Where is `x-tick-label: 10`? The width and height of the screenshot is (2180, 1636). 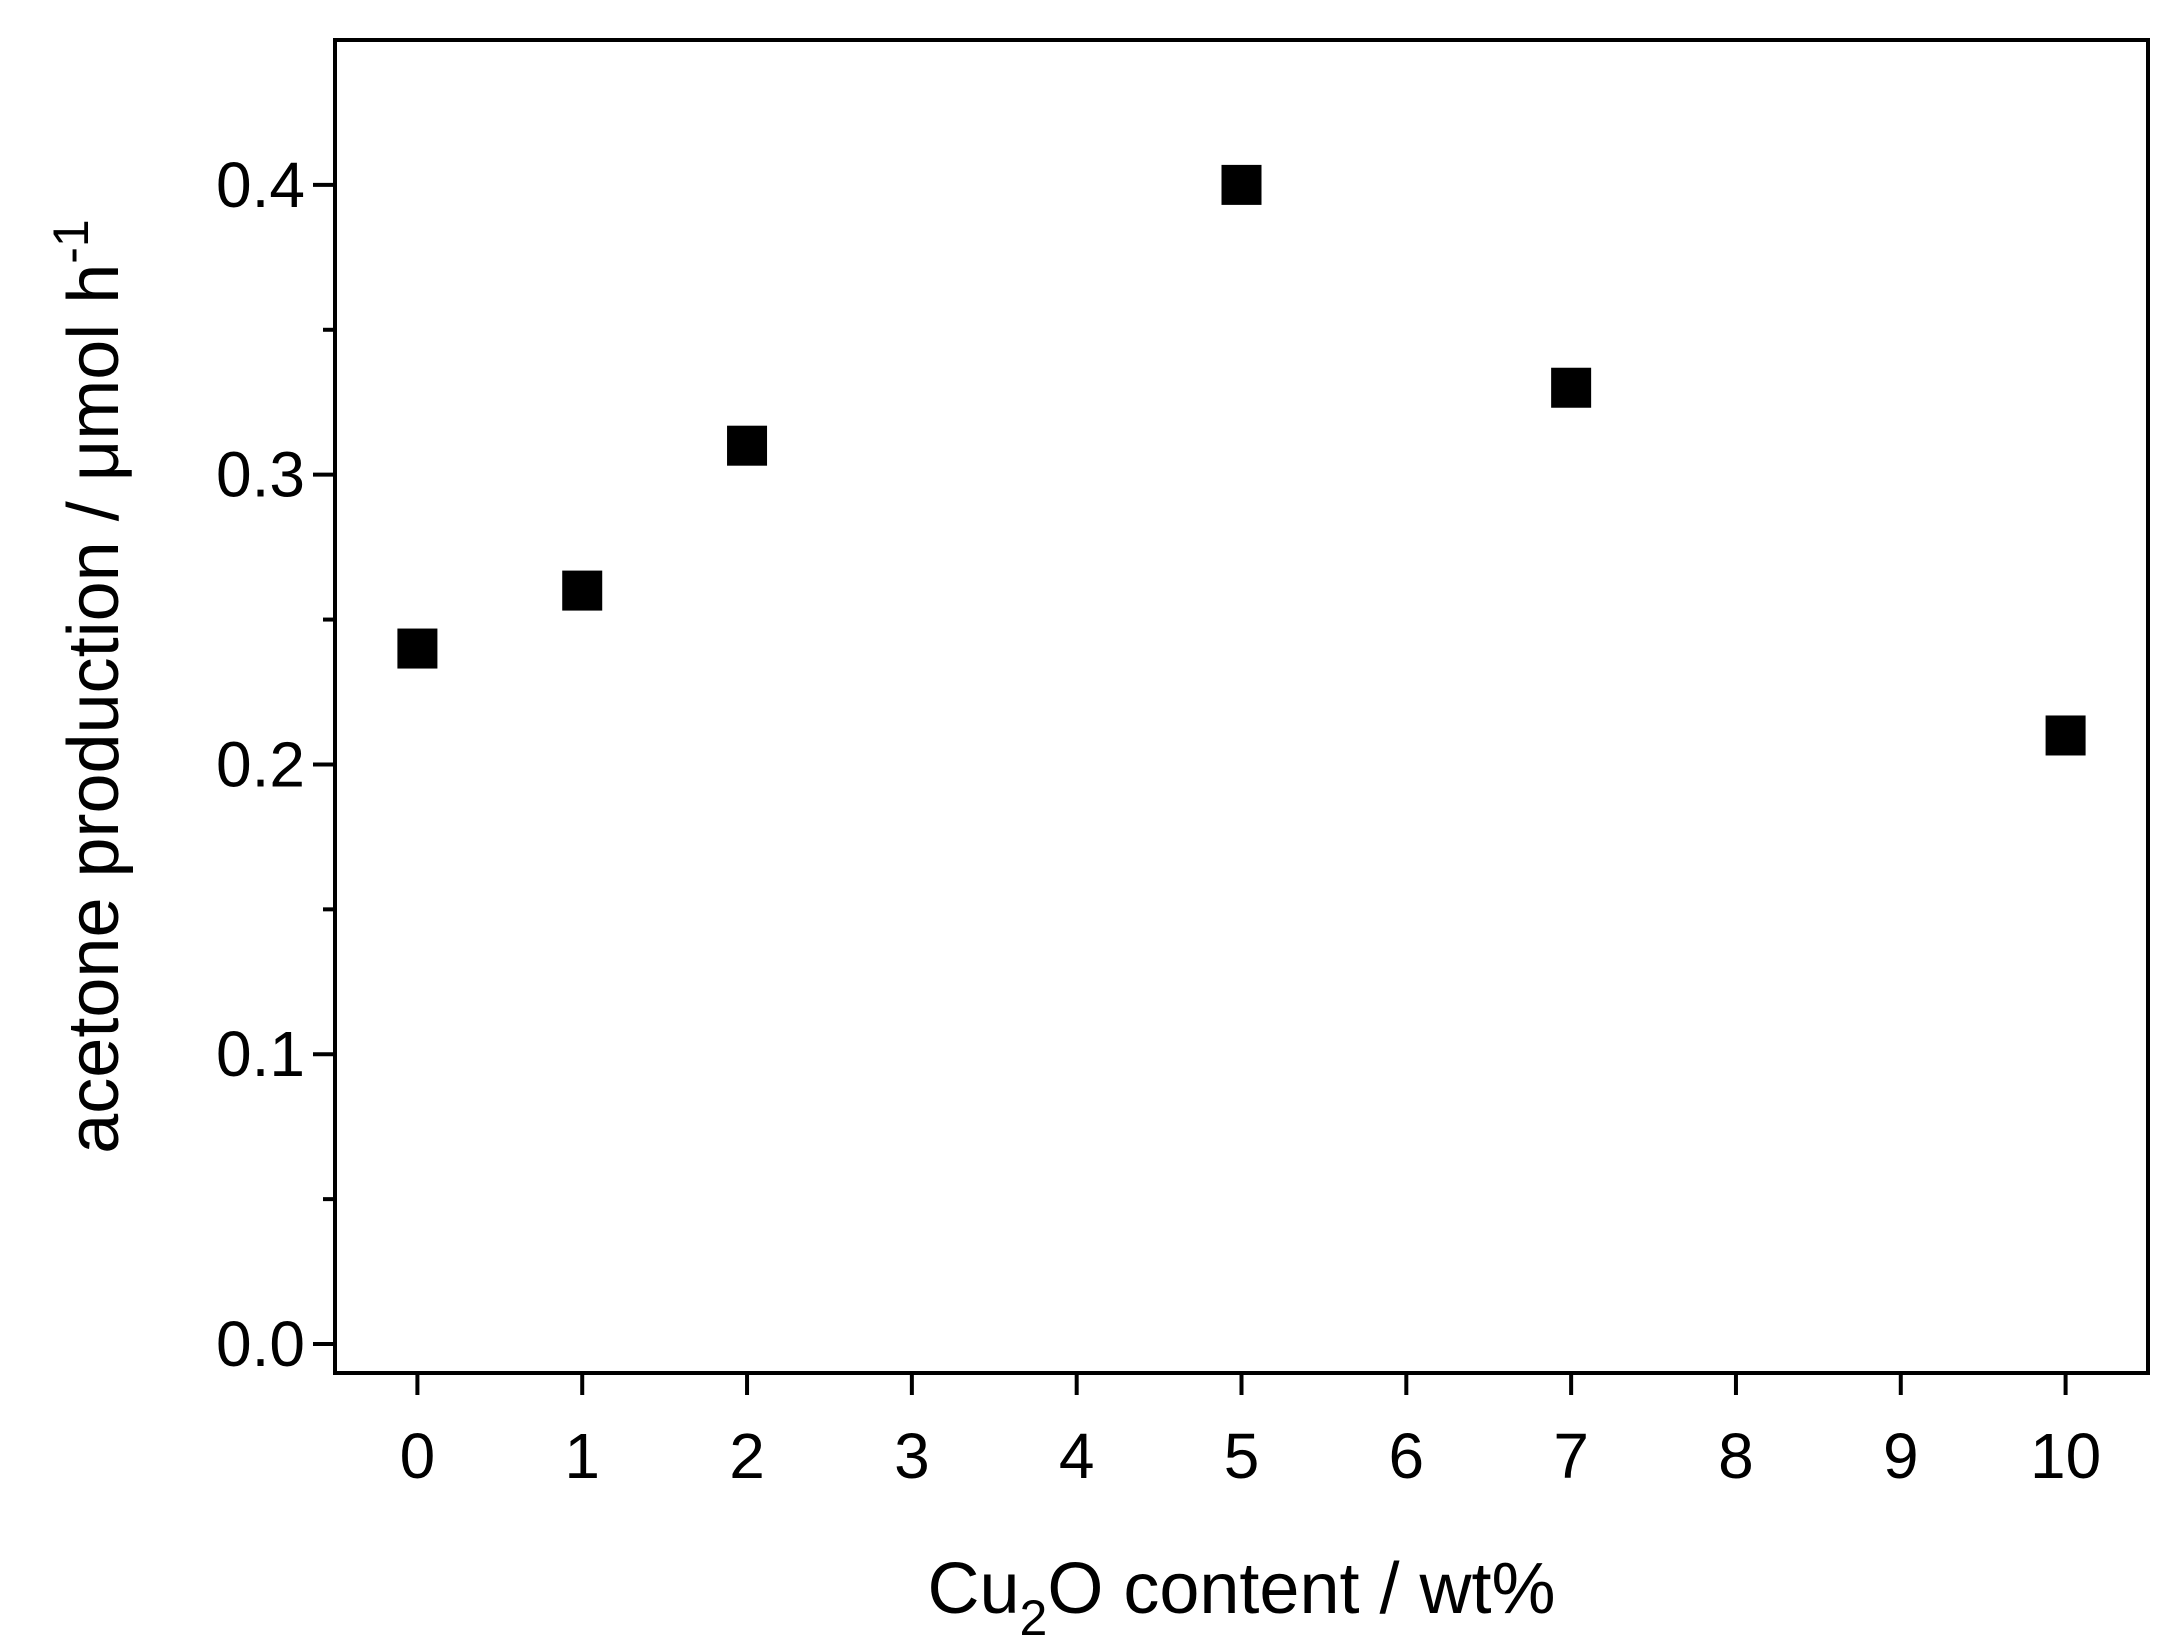 x-tick-label: 10 is located at coordinates (2065, 1456).